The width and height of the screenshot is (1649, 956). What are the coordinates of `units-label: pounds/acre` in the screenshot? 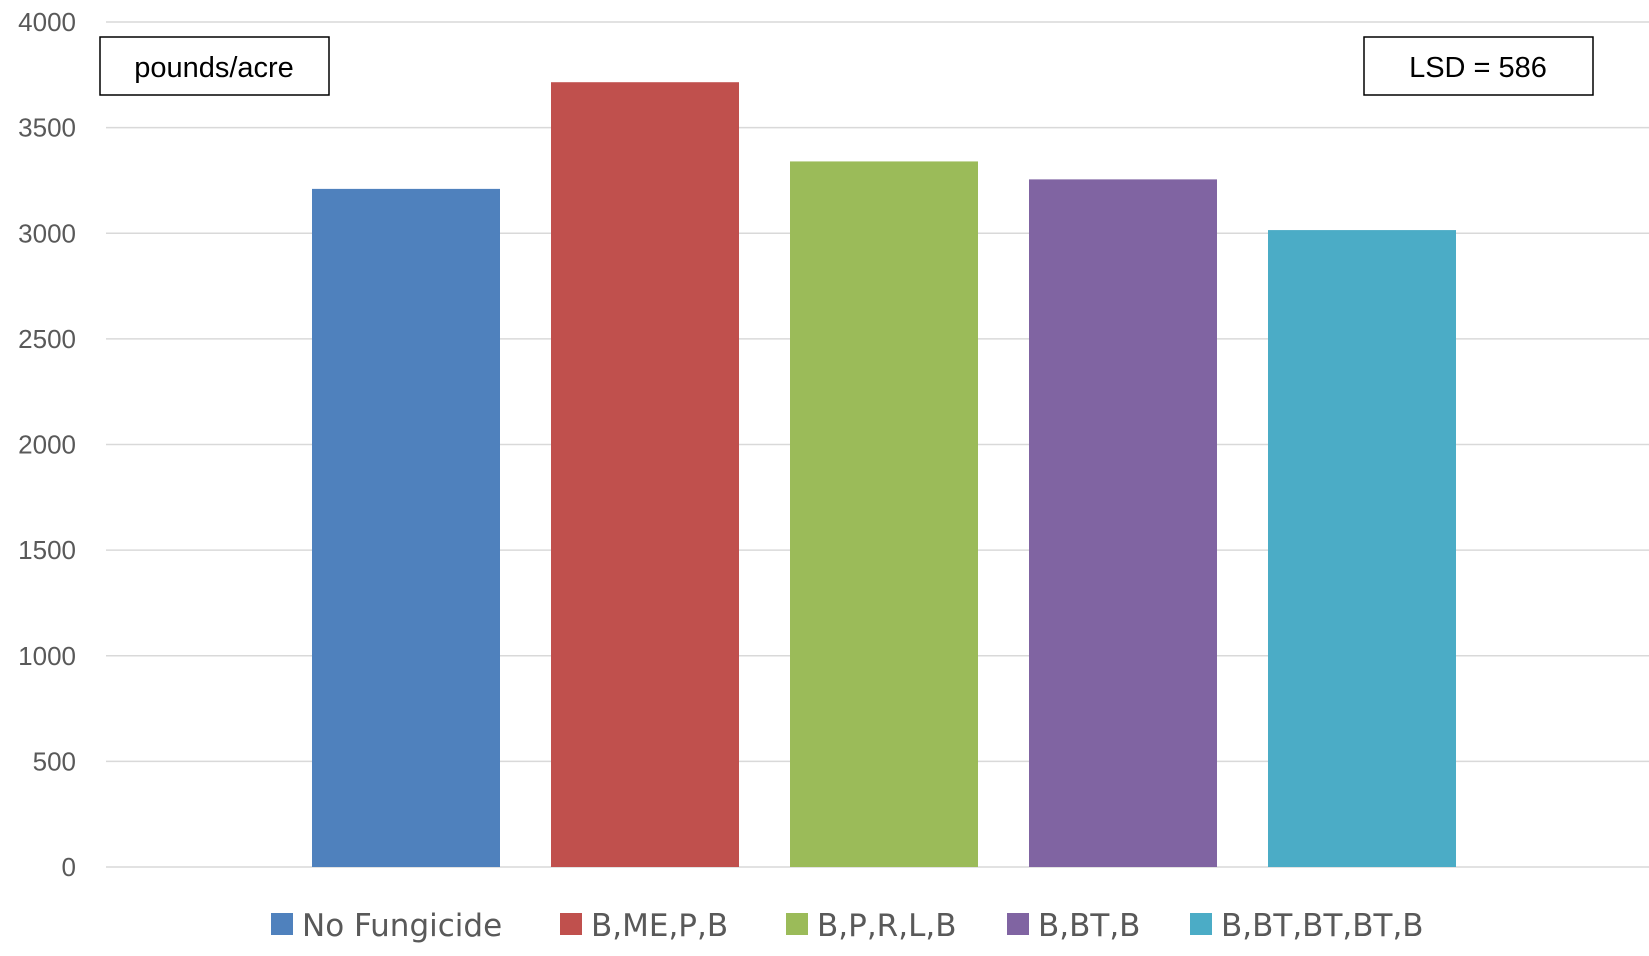 It's located at (214, 68).